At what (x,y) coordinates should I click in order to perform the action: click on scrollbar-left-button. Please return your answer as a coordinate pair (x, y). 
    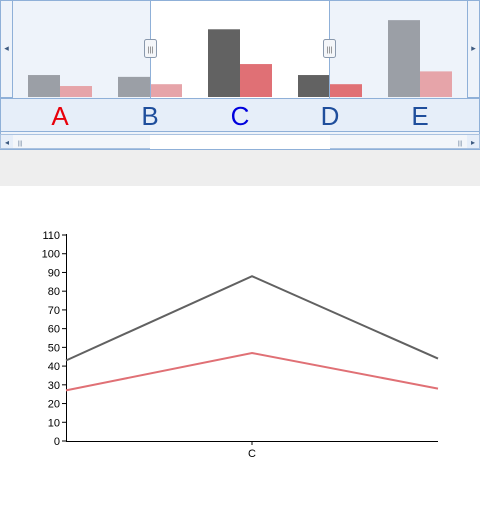
    Looking at the image, I should click on (7, 141).